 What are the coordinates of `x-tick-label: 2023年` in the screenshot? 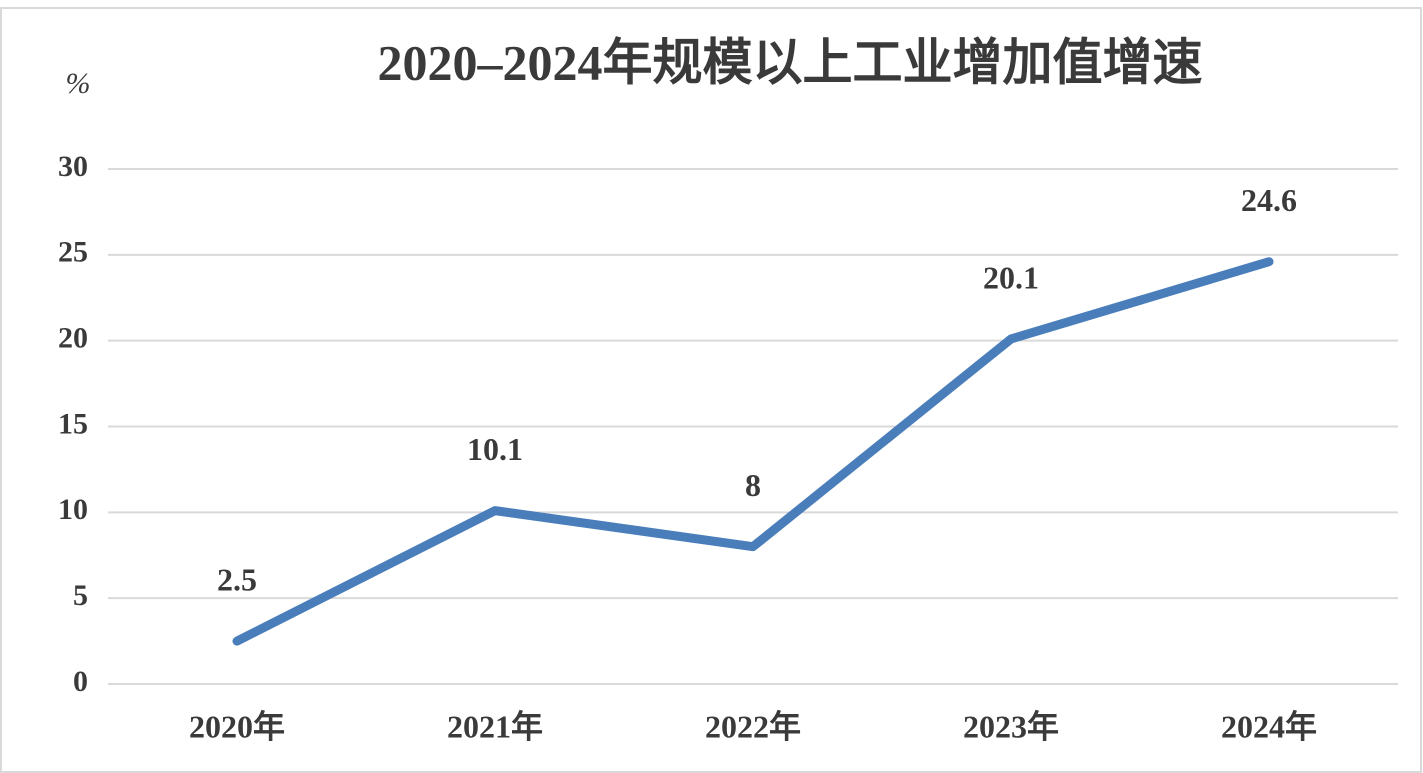 It's located at (1011, 726).